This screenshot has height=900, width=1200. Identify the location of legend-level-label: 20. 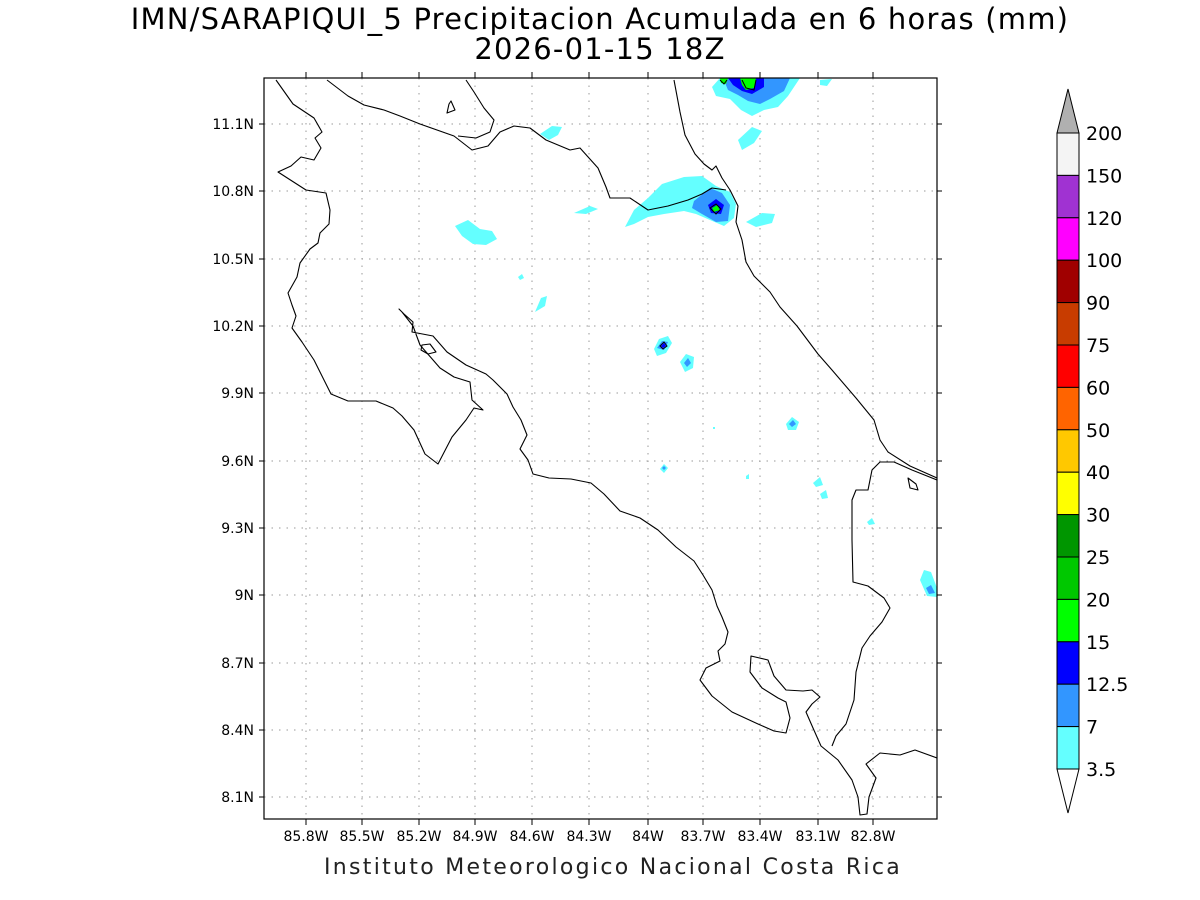
(1098, 600).